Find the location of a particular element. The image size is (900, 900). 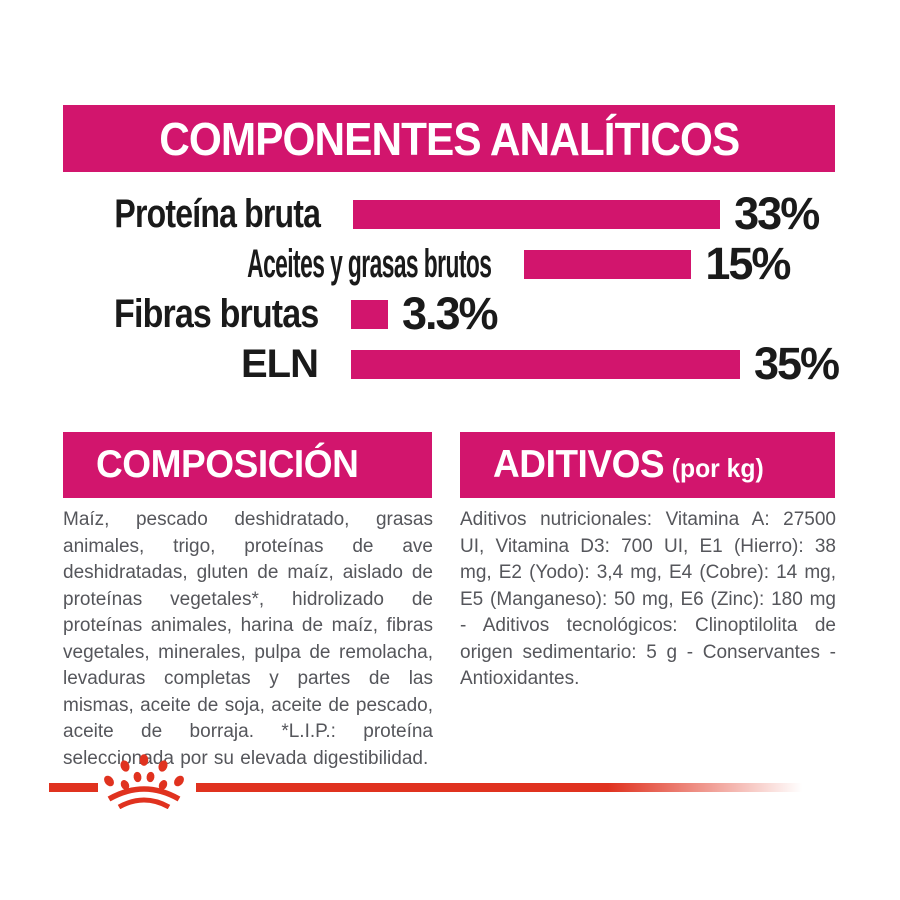

chart-row: Aceites y grasas brutos 15% is located at coordinates (458, 263).